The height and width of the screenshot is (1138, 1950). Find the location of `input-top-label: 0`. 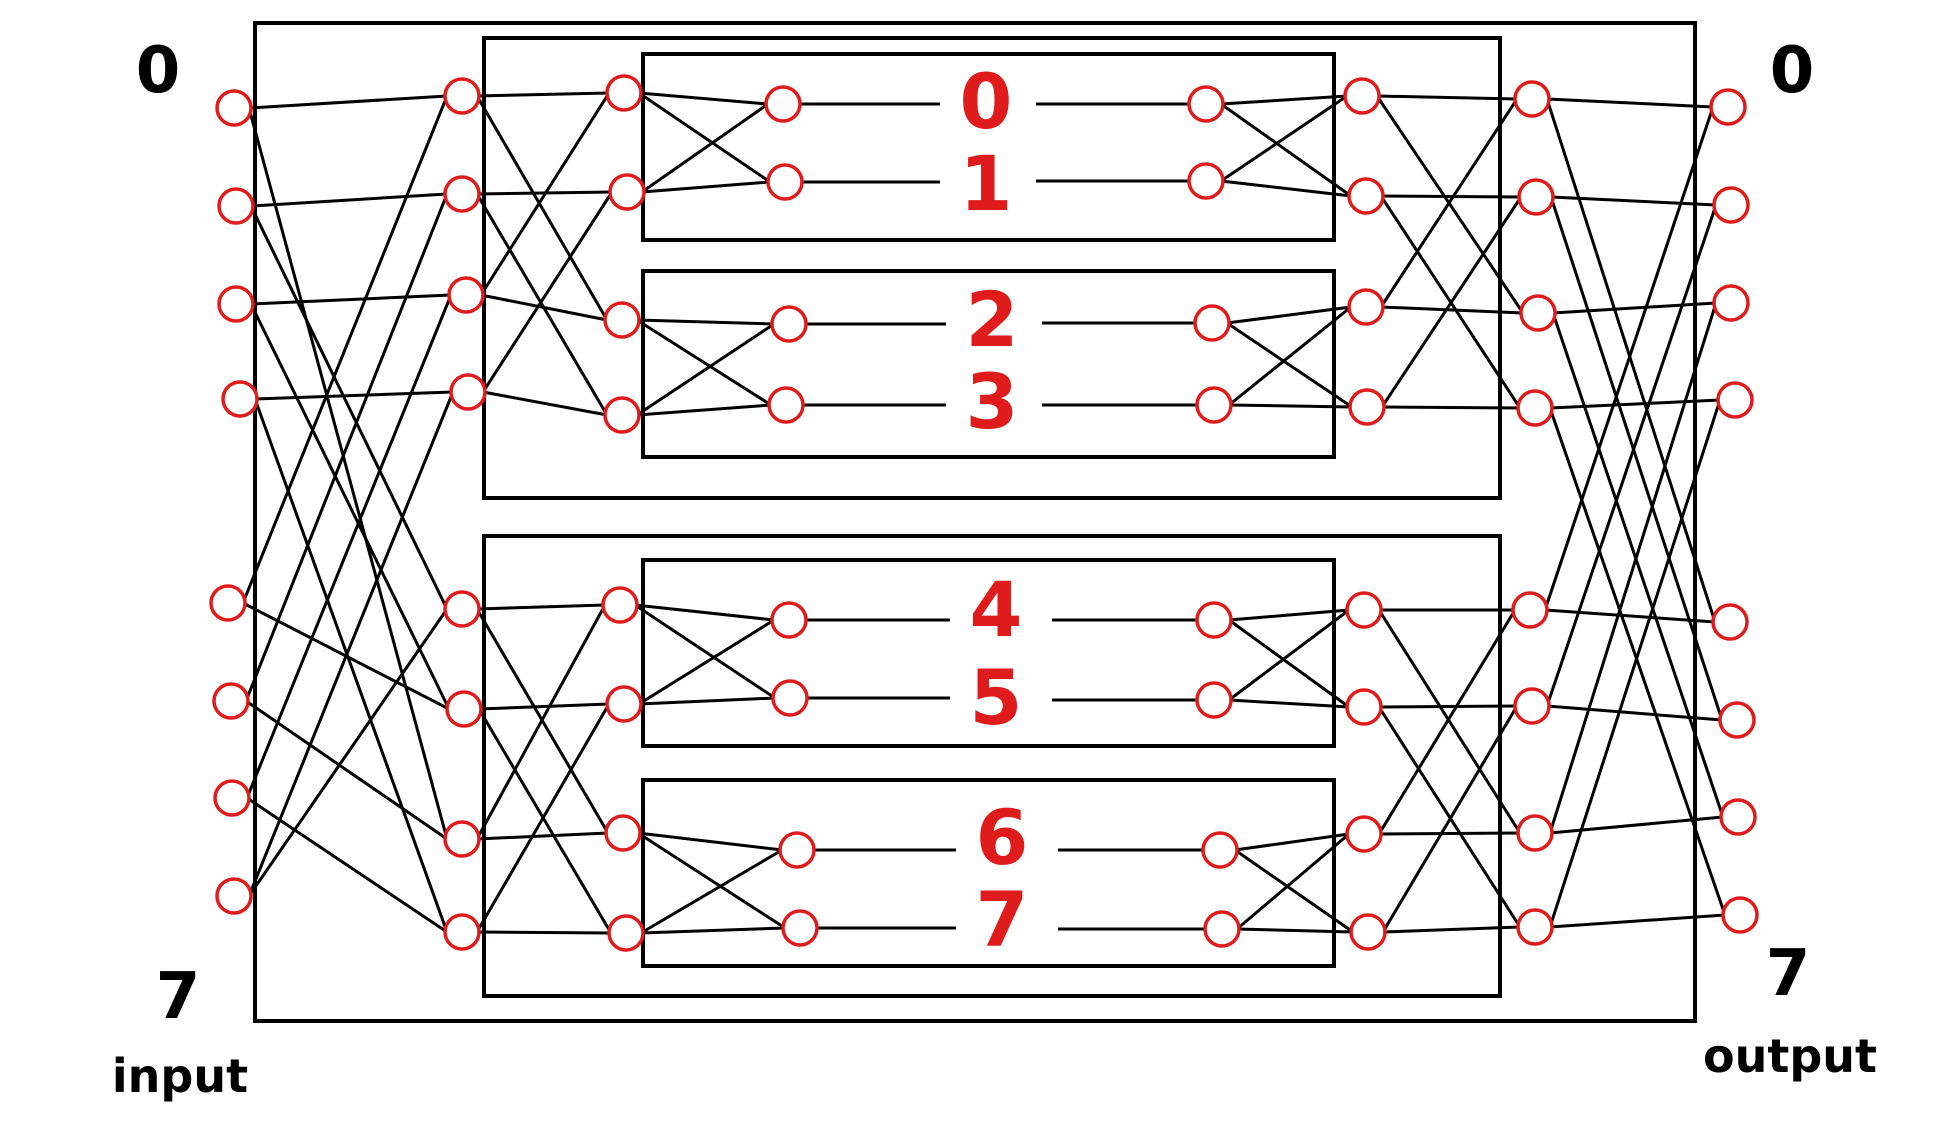

input-top-label: 0 is located at coordinates (158, 71).